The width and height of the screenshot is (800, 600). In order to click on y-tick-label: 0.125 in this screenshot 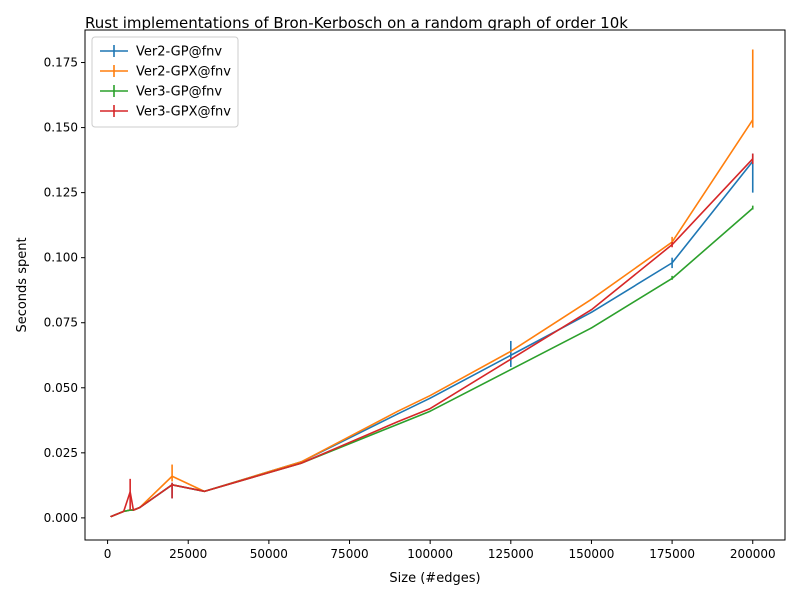, I will do `click(61, 193)`.